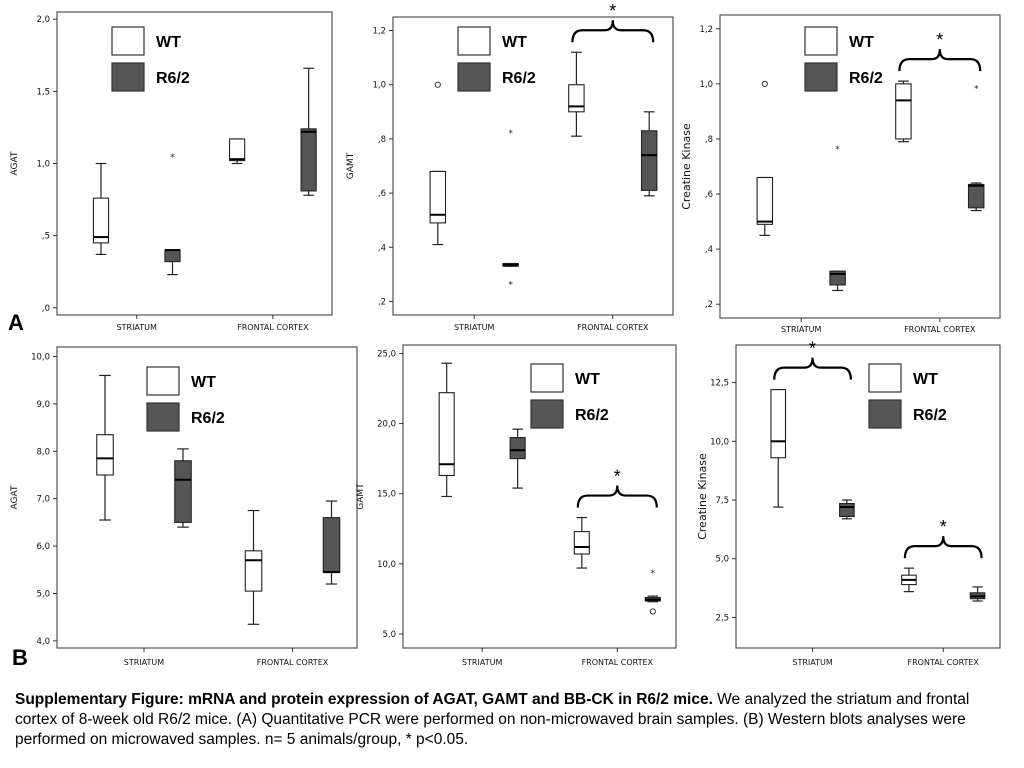 This screenshot has height=768, width=1024. I want to click on y-tick-label: 1,5, so click(43, 92).